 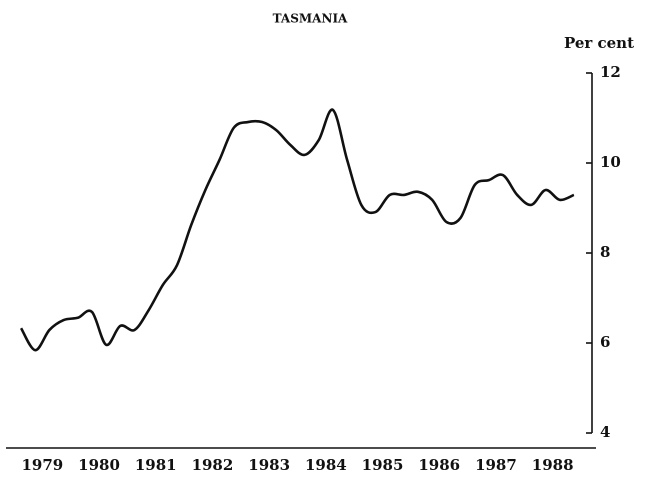 What do you see at coordinates (99, 465) in the screenshot?
I see `x-tick-label: 1980` at bounding box center [99, 465].